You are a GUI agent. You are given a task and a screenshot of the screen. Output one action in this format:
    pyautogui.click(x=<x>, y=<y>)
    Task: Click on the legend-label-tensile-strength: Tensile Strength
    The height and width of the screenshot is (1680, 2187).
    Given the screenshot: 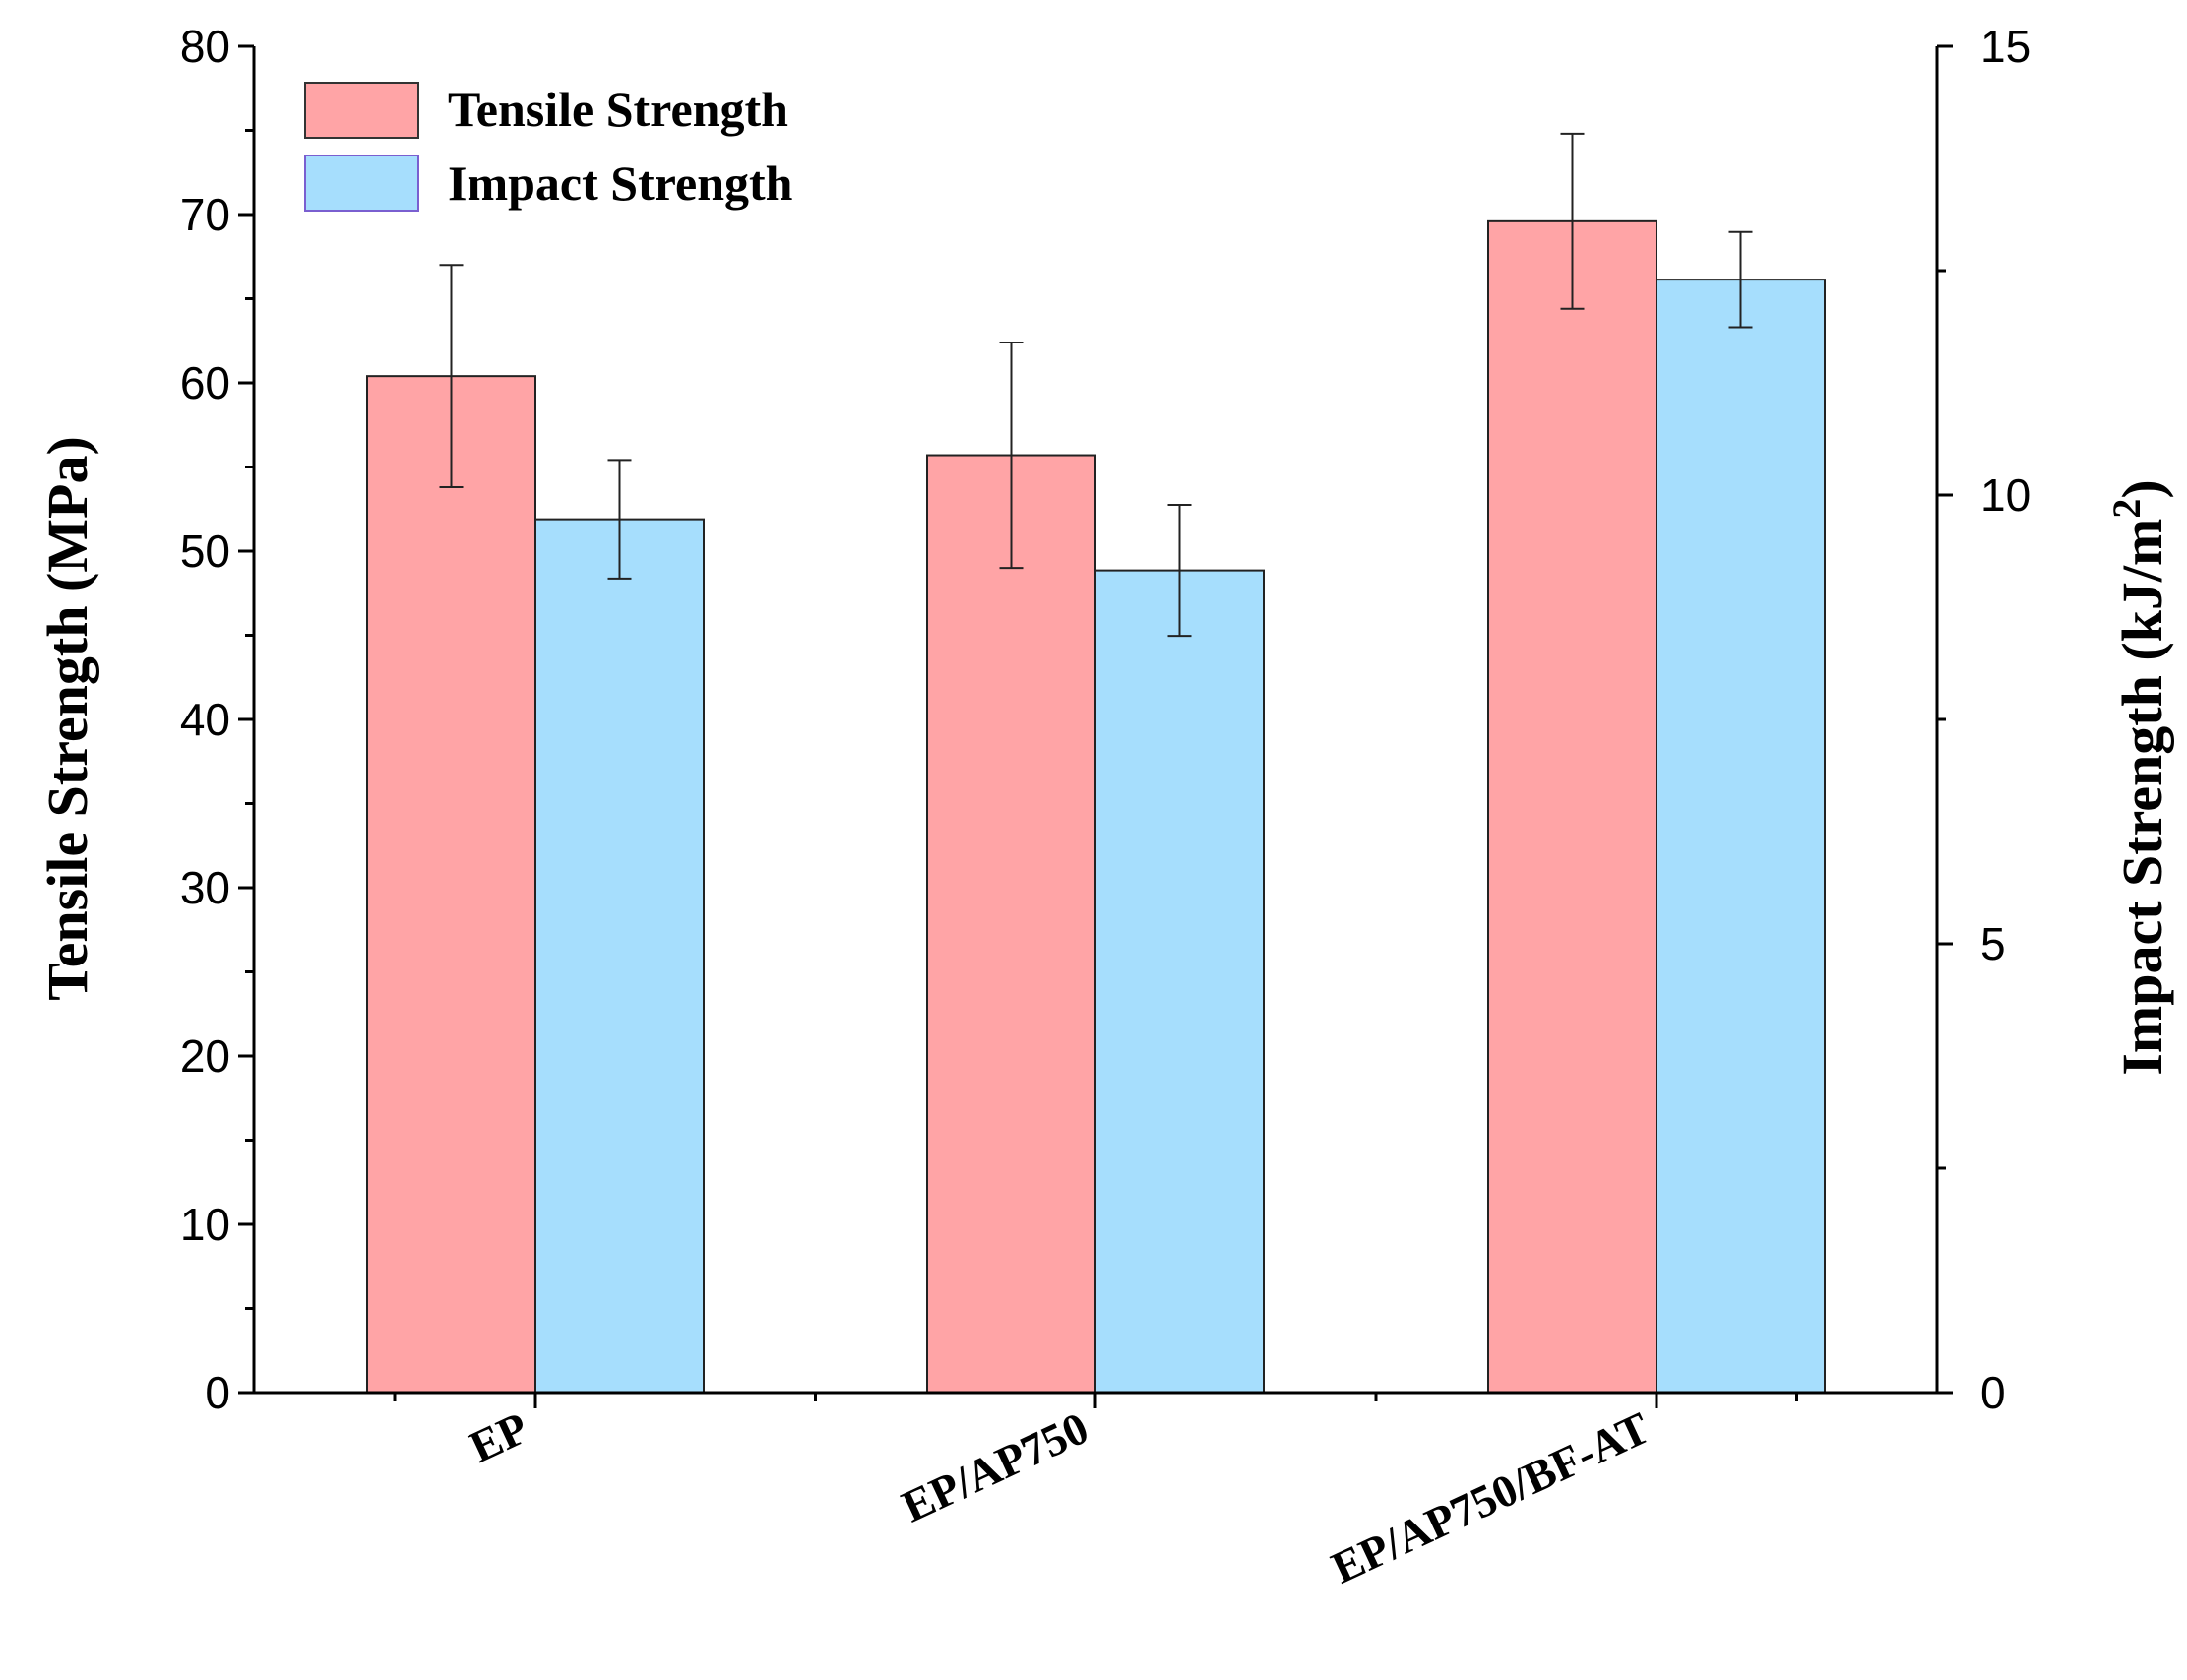 What is the action you would take?
    pyautogui.click(x=618, y=109)
    